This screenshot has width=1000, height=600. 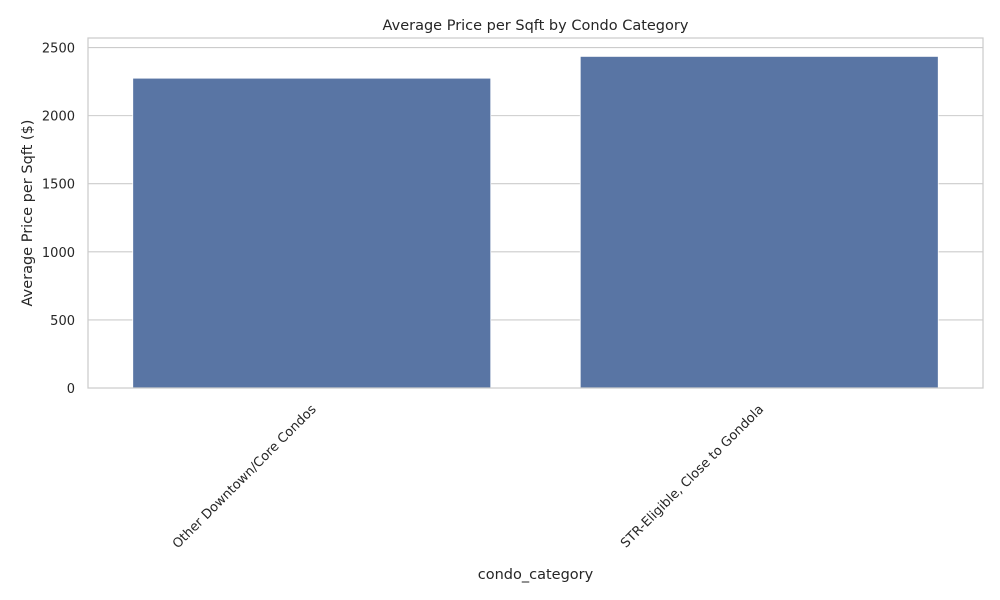 What do you see at coordinates (58, 253) in the screenshot?
I see `y-tick-label: 1000` at bounding box center [58, 253].